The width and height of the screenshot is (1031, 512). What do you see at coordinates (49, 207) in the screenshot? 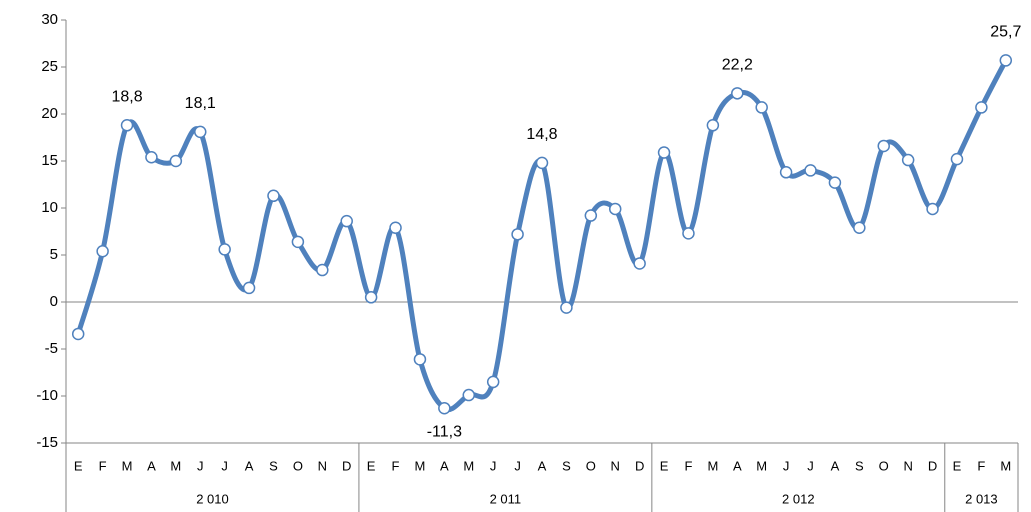
I see `y-tick-label: 10` at bounding box center [49, 207].